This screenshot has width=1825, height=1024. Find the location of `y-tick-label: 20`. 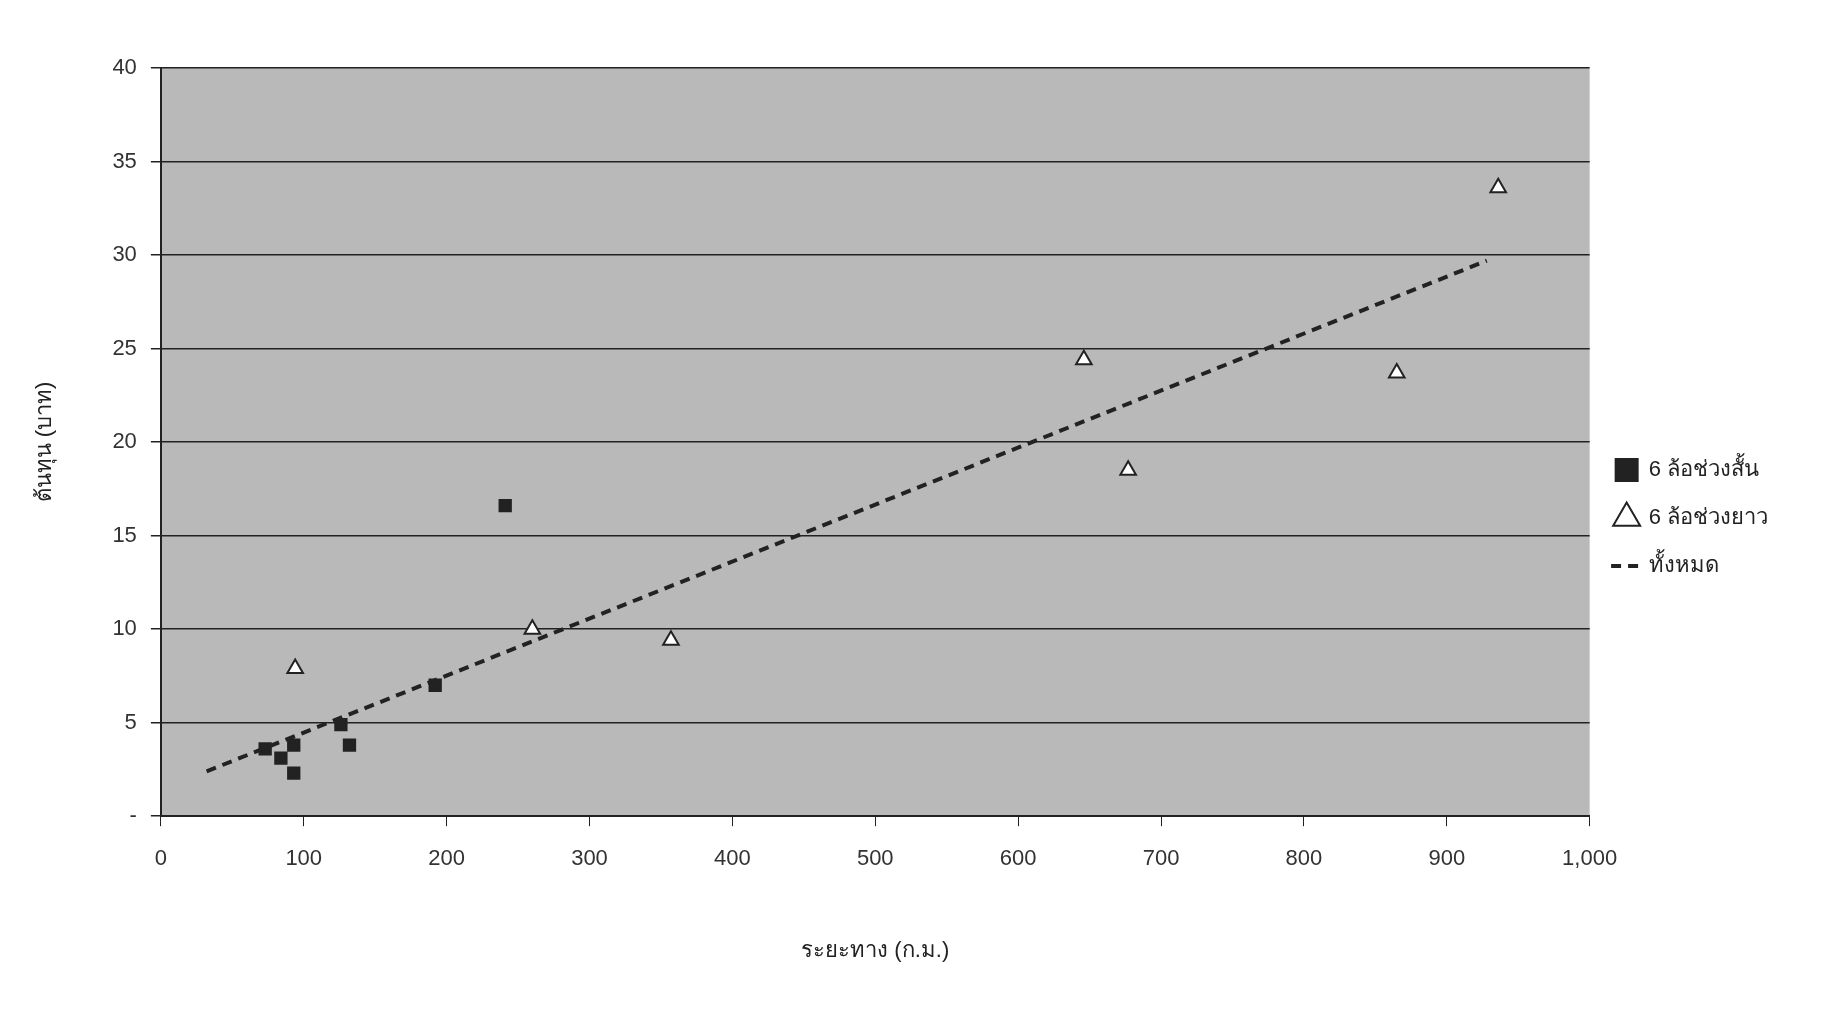

y-tick-label: 20 is located at coordinates (124, 441).